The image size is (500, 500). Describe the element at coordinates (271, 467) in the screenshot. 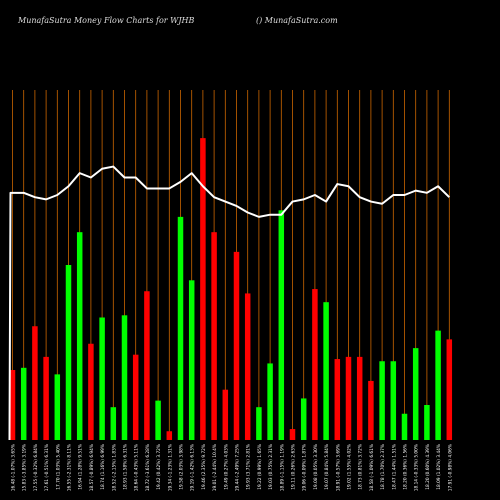

I see `tick-label: 19.03 (0.75%) 2.31%` at that location.